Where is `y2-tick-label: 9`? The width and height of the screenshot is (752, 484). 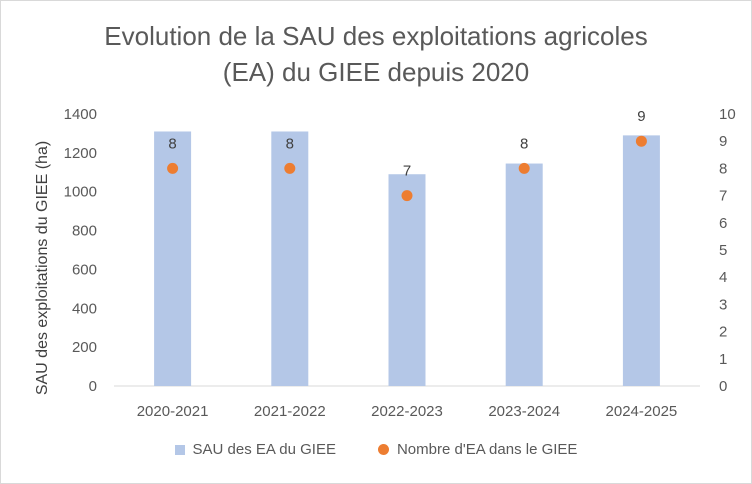
y2-tick-label: 9 is located at coordinates (723, 141).